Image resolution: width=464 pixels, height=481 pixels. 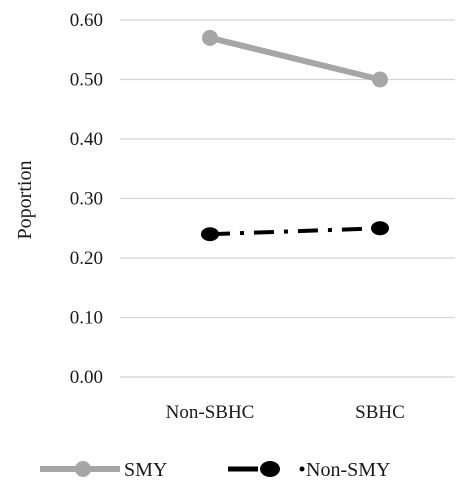 What do you see at coordinates (380, 412) in the screenshot?
I see `x-tick-label: SBHC` at bounding box center [380, 412].